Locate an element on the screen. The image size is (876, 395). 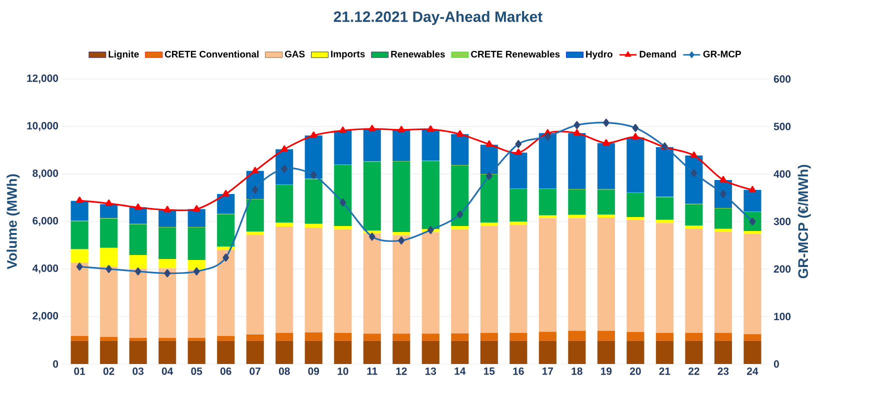
y2-tick-label: 0 is located at coordinates (776, 364).